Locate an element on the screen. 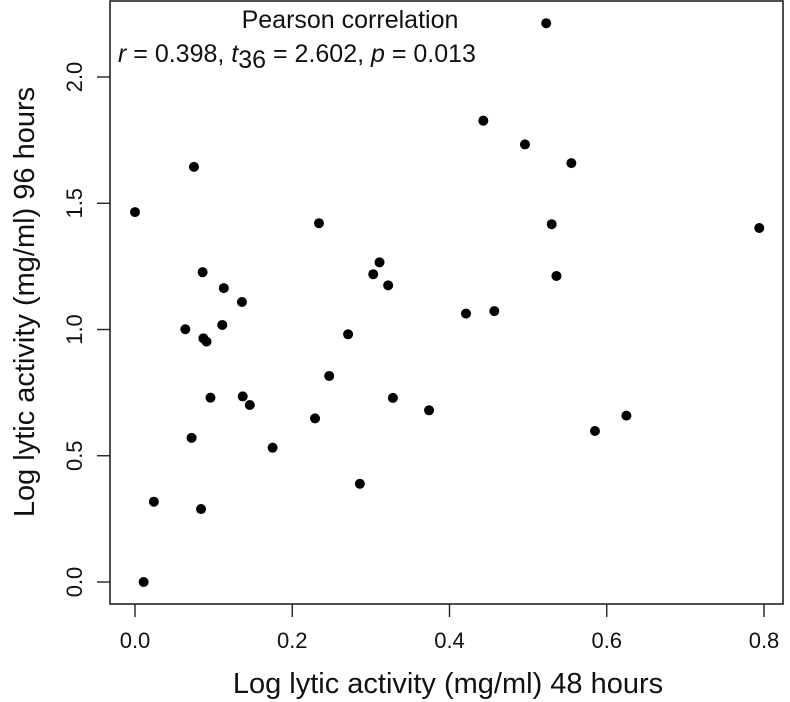  x-axis: 0.0 0.2 0.4 0.6 0.8 is located at coordinates (450, 628).